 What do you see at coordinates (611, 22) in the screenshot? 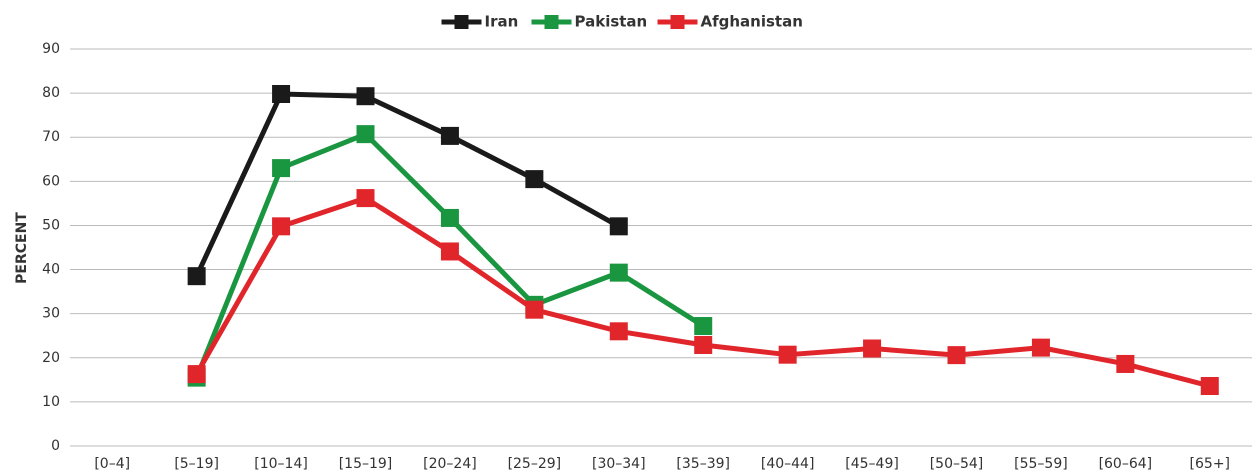
I see `legend-label: Pakistan` at bounding box center [611, 22].